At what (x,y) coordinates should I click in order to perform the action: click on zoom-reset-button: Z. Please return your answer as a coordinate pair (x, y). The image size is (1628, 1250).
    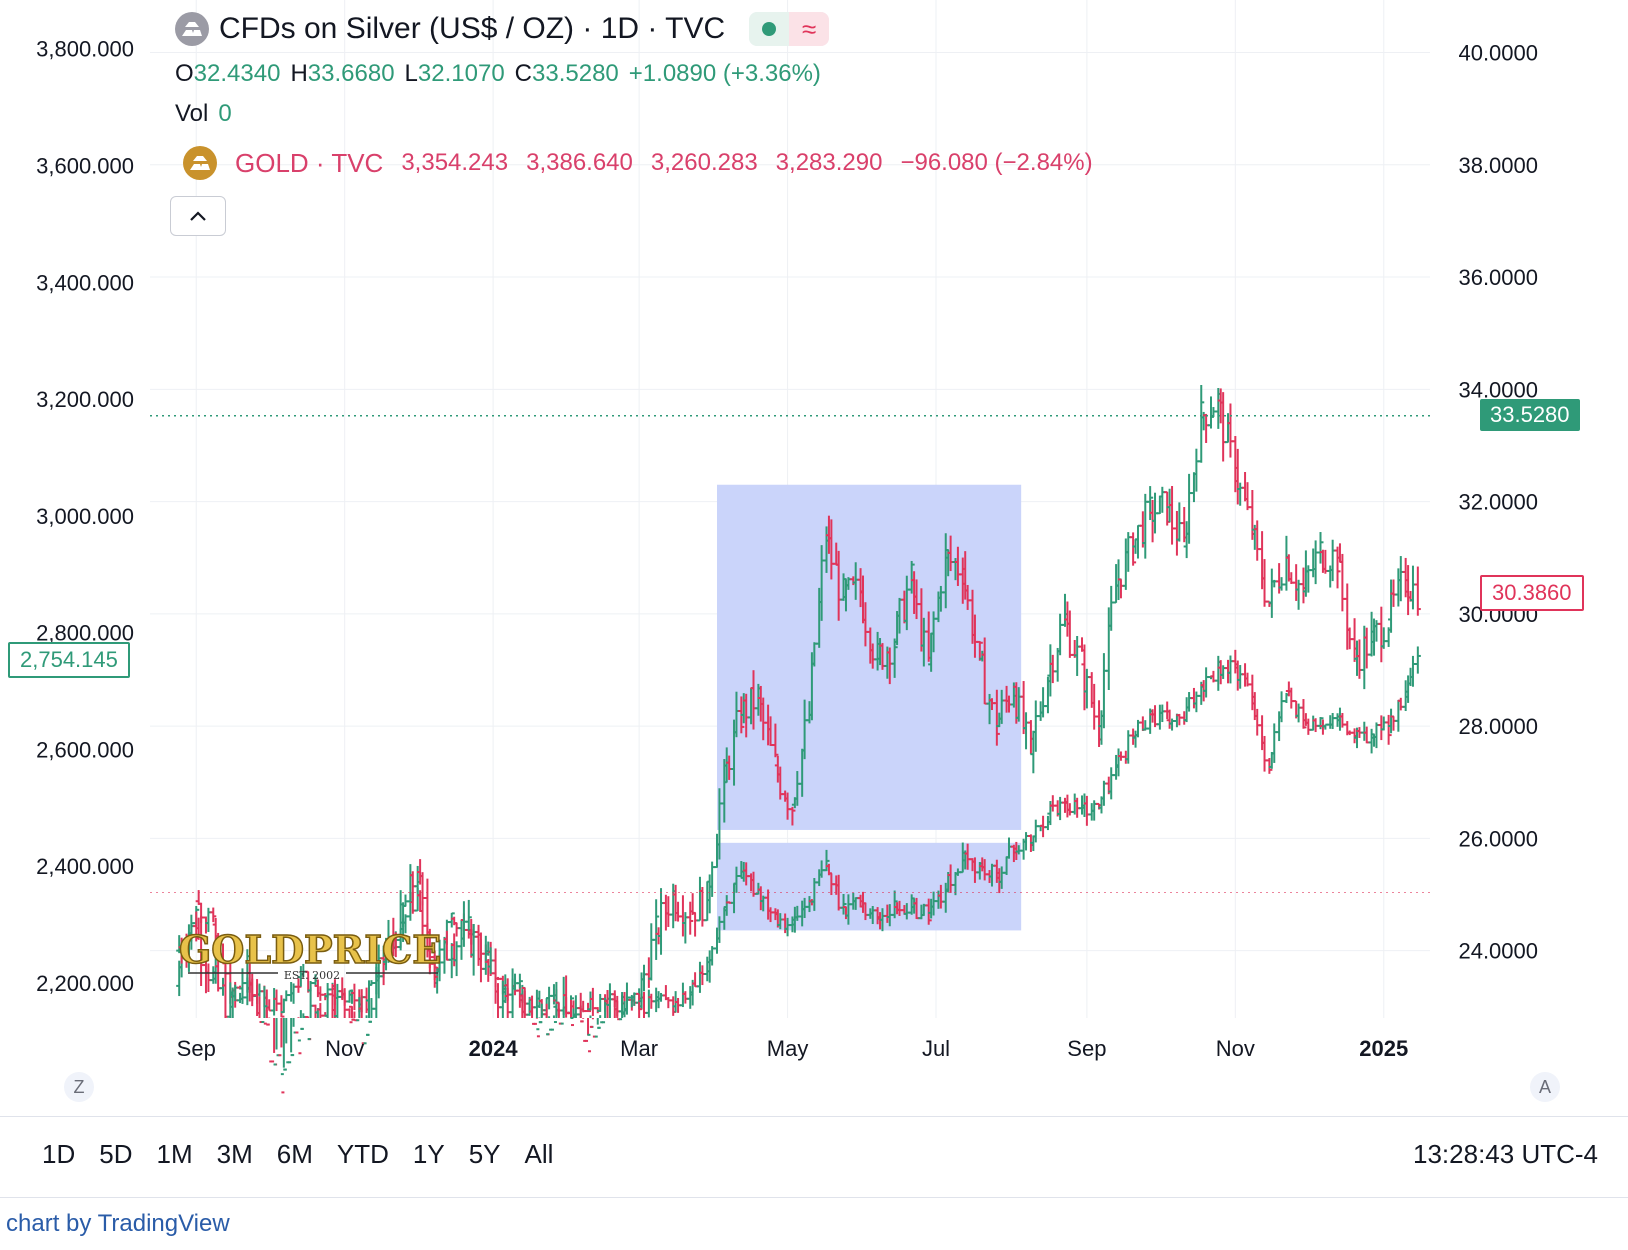
    Looking at the image, I should click on (79, 1087).